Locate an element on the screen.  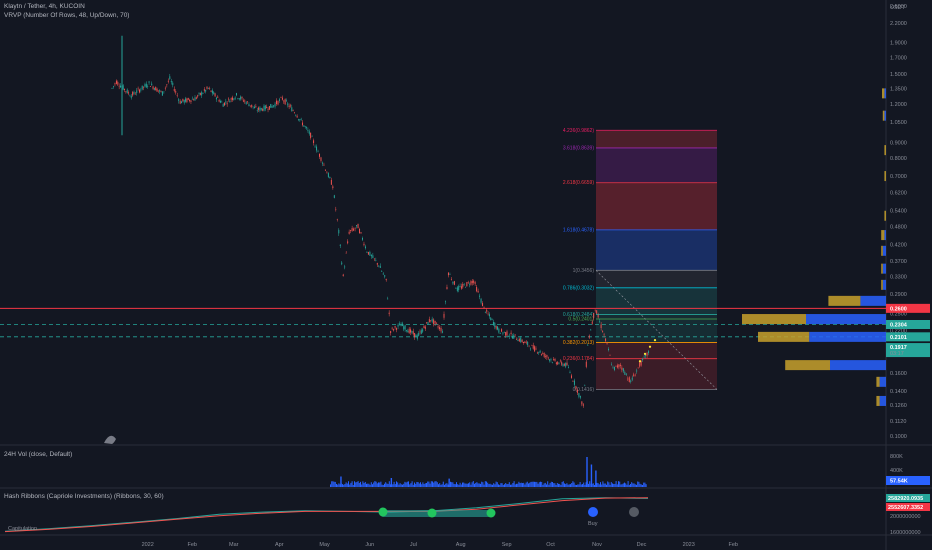
vrvp-indicator-title: VRVP (Number Of Rows, 48, Up/Down, 70) is located at coordinates (67, 15).